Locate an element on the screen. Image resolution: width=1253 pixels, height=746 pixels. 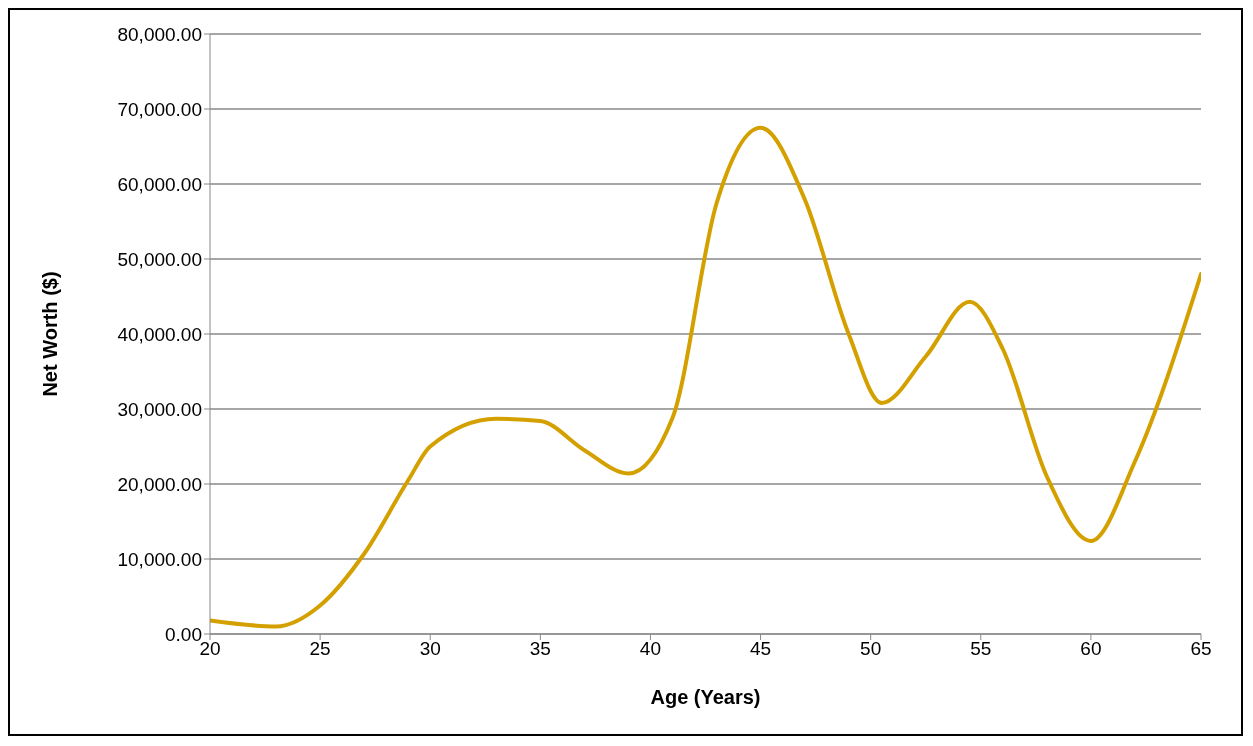
x-tick-label: 60 is located at coordinates (1091, 649).